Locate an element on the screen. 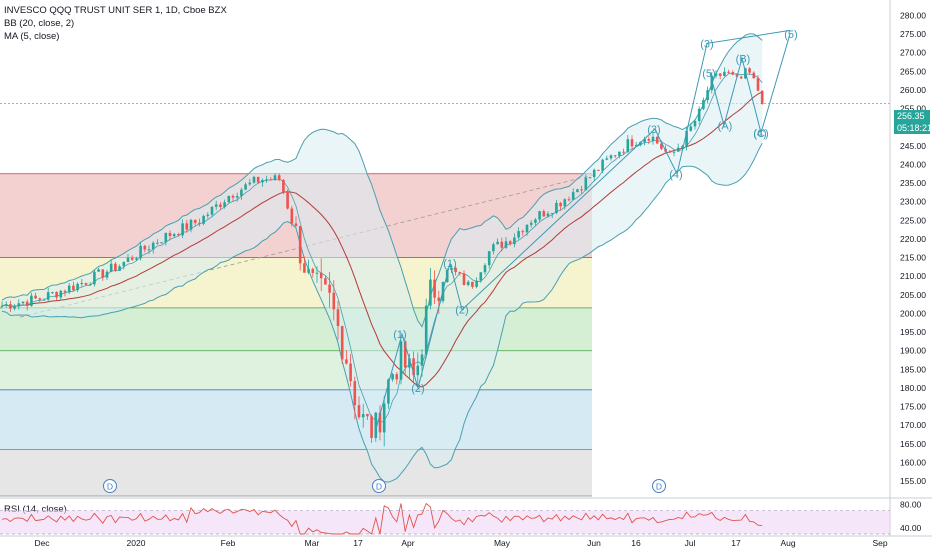  price-tick-label: 245.00 is located at coordinates (913, 146).